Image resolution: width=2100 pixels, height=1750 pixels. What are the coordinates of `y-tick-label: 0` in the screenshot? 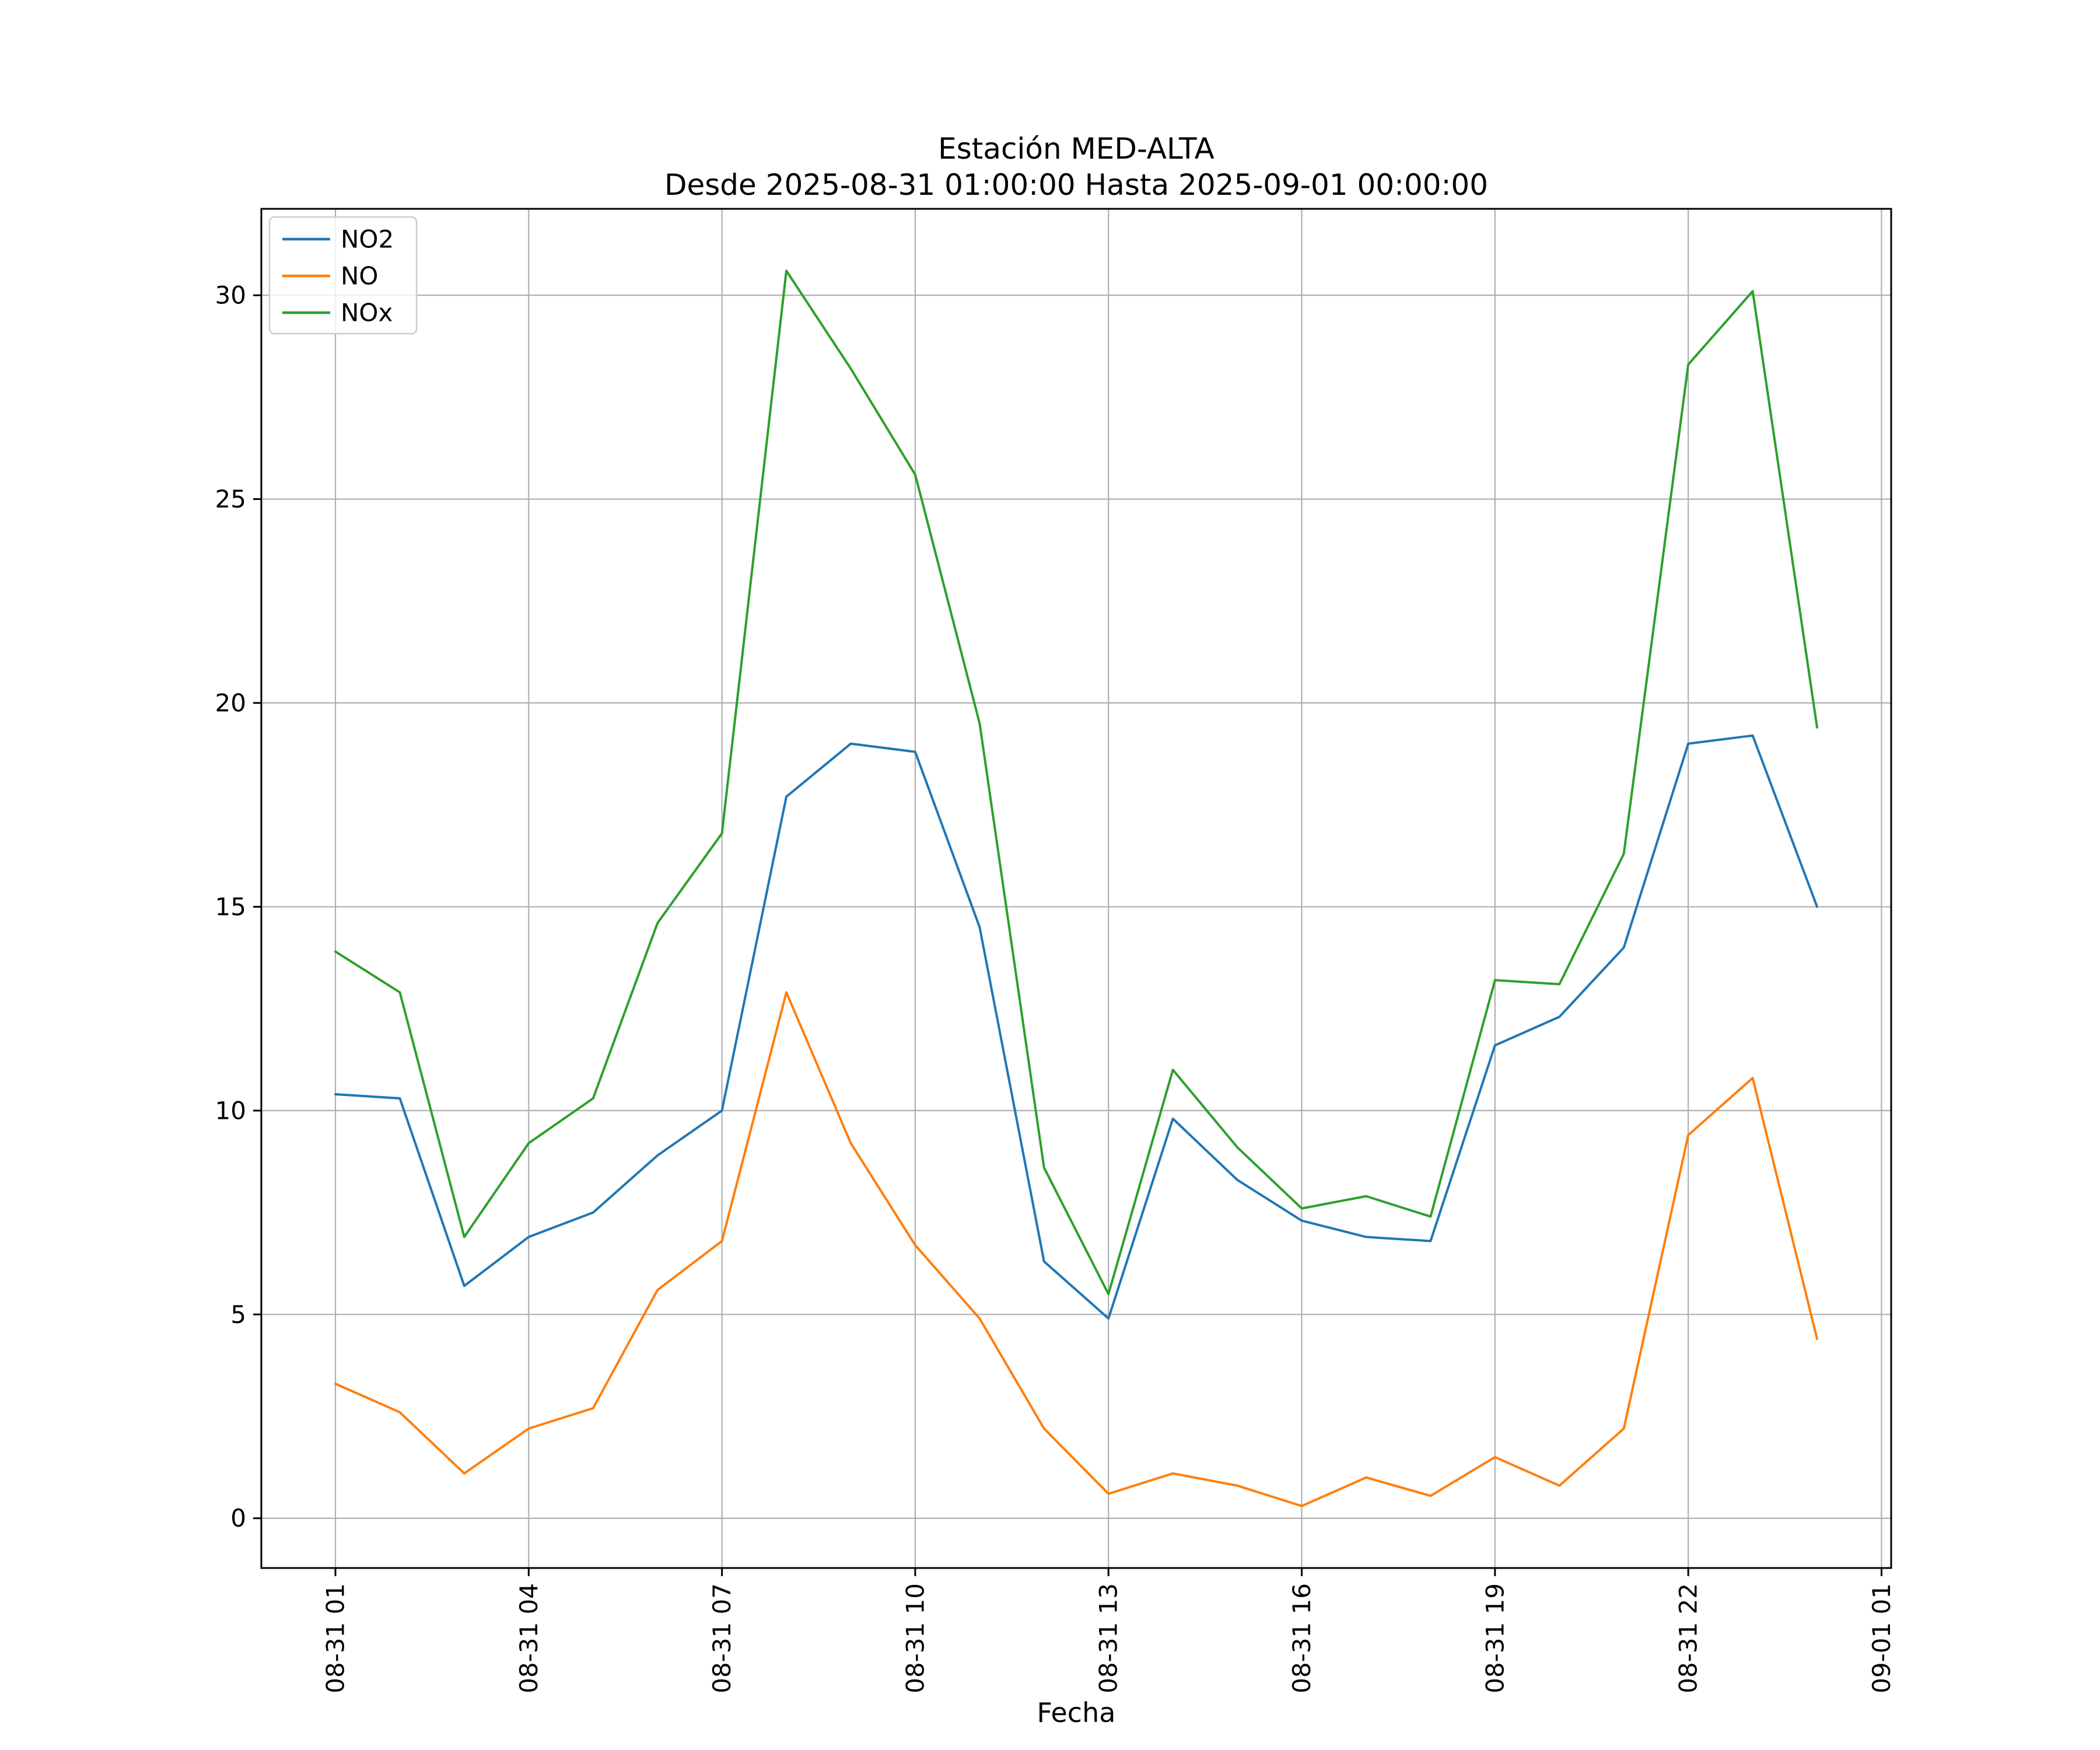 It's located at (238, 1518).